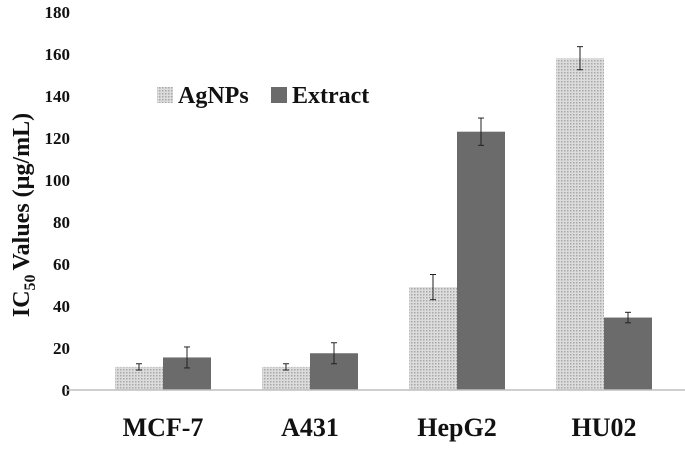 The image size is (685, 450). I want to click on error-bar-agnps-hepg2, so click(433, 287).